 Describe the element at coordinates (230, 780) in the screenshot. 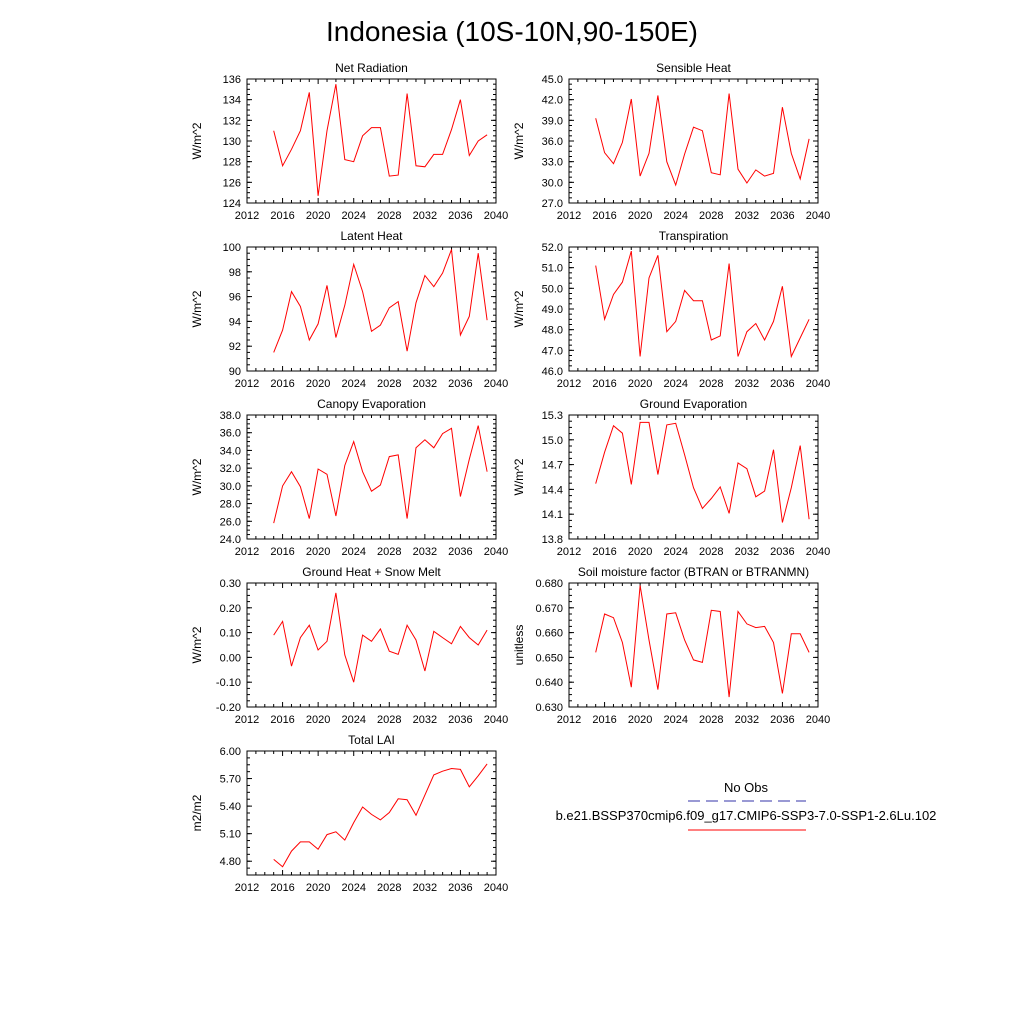

I see `y-tick-label: 5.70` at that location.